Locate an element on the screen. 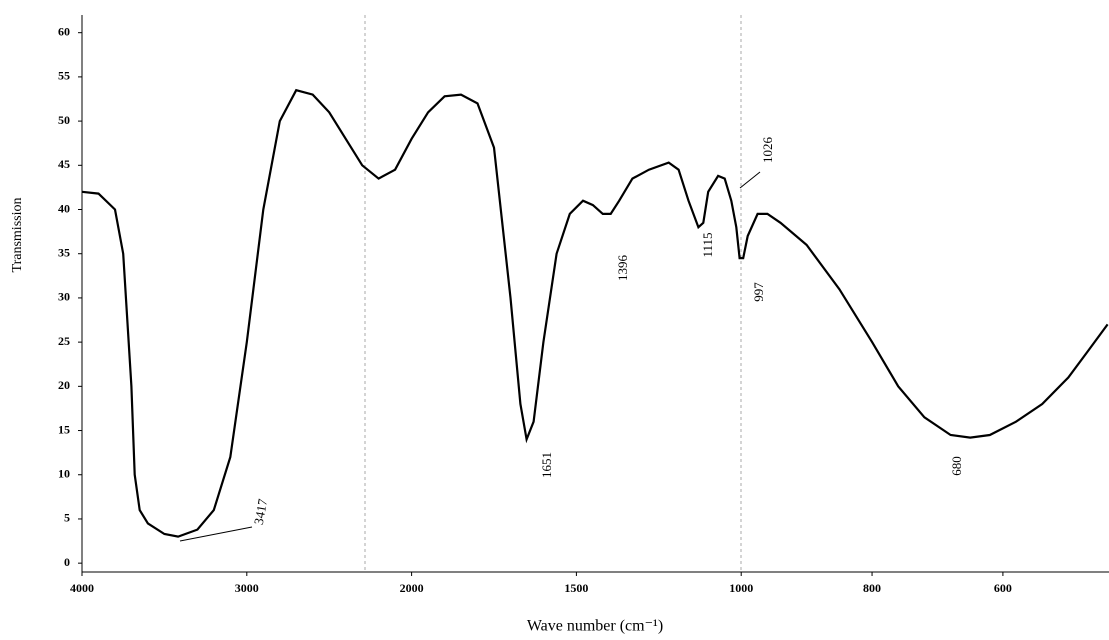 Image resolution: width=1109 pixels, height=640 pixels. y-tick-label: 5 is located at coordinates (67, 518).